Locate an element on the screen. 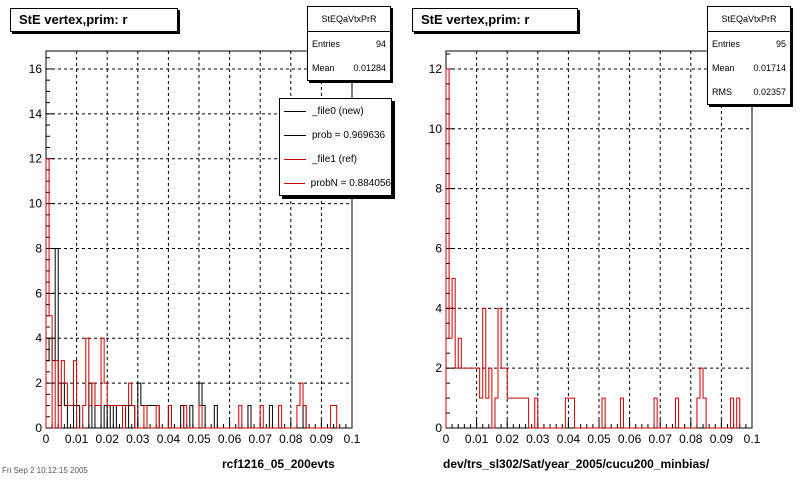  legend-label-file0: _file0 (new) is located at coordinates (338, 111).